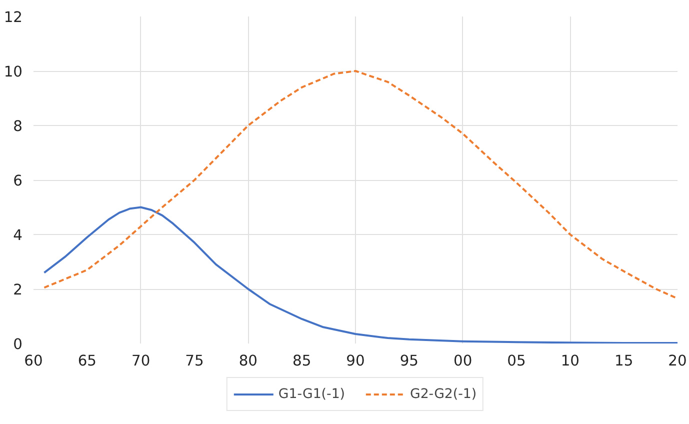 This screenshot has width=689, height=424. I want to click on y-tick-label: 2, so click(18, 290).